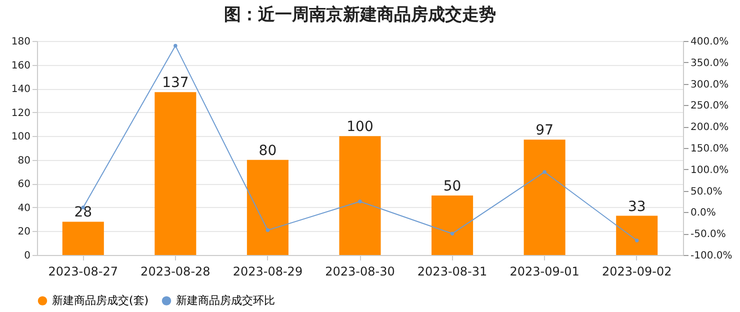 This screenshot has height=312, width=740. I want to click on y2-tick-label: 50.0%, so click(706, 192).